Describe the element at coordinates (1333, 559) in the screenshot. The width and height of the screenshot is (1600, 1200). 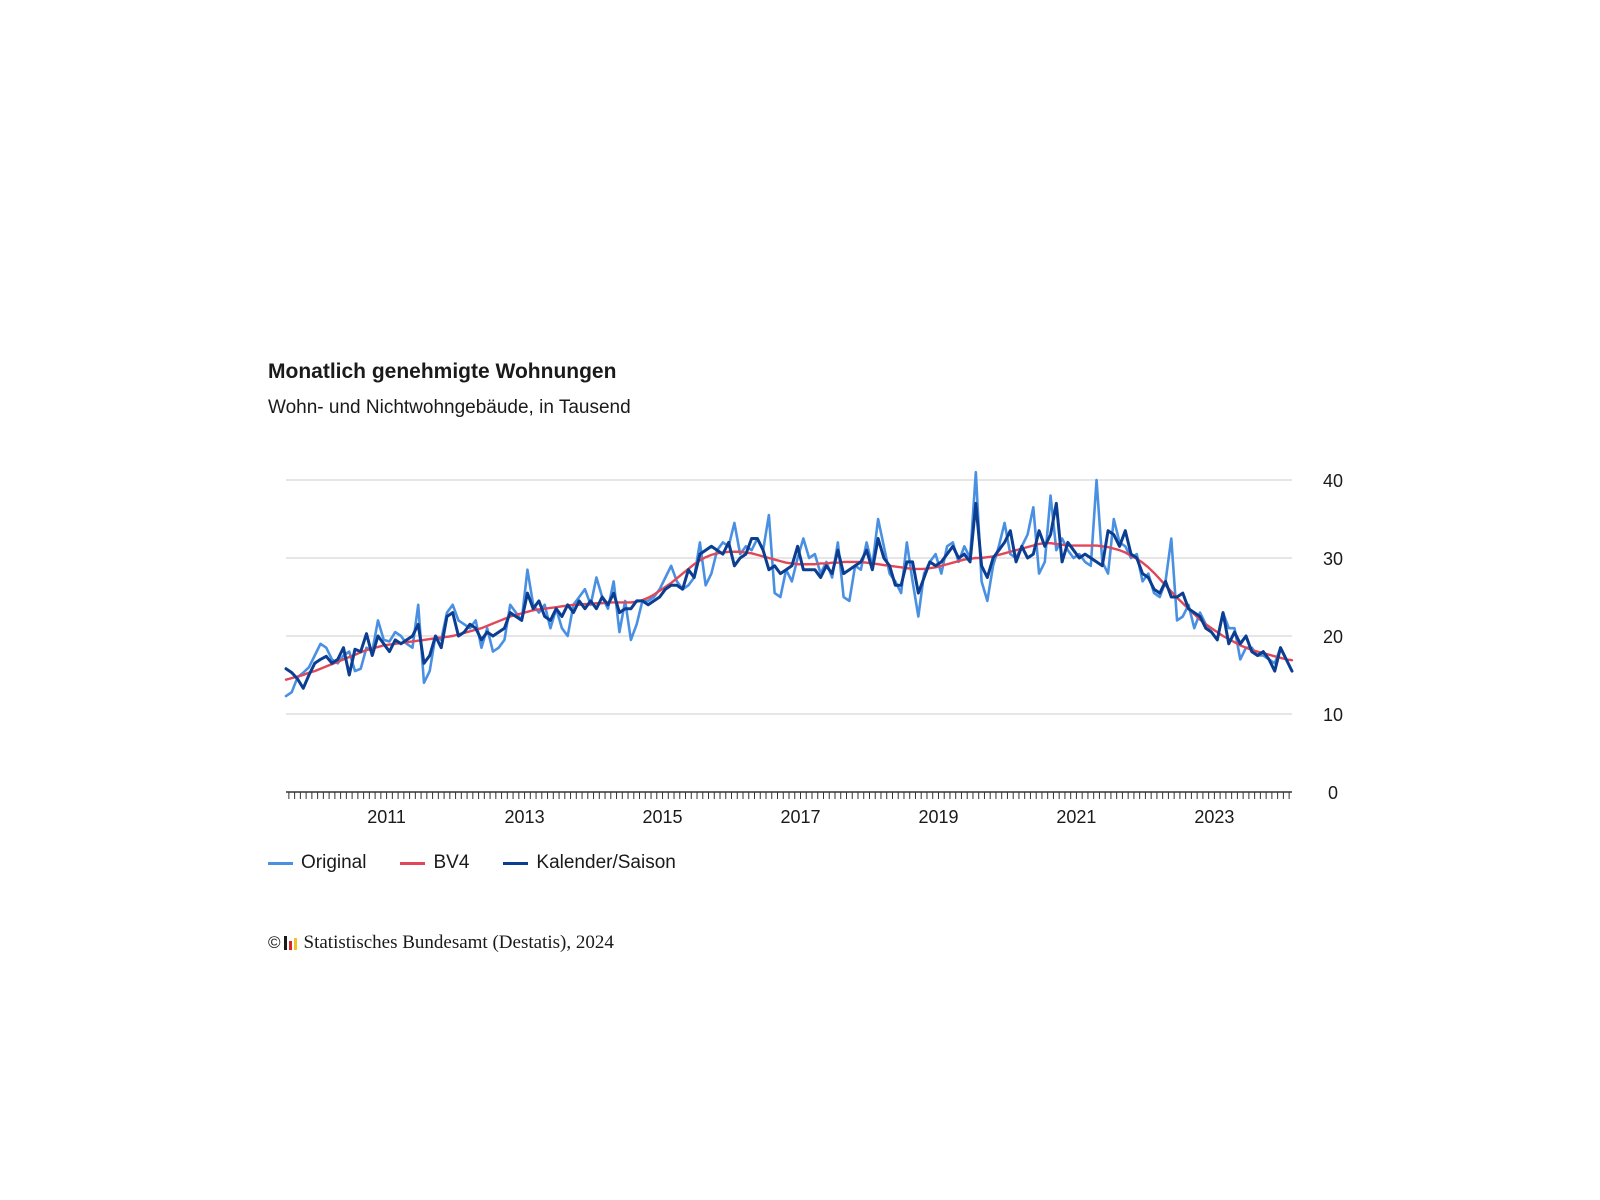
I see `y-tick-label: 30` at that location.